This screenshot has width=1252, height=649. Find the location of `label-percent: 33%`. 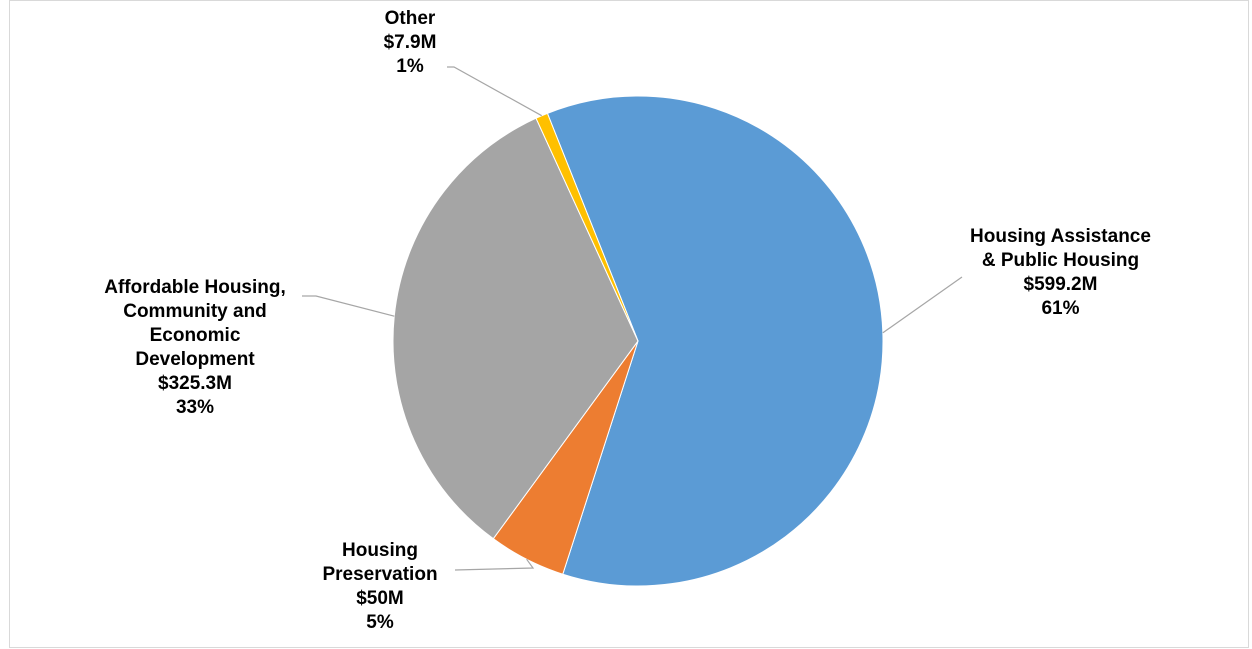

label-percent: 33% is located at coordinates (195, 407).